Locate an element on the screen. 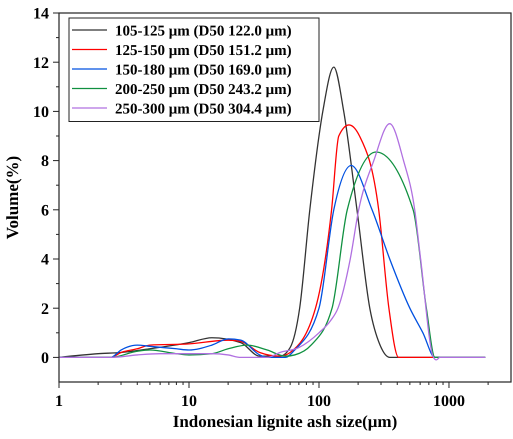 The image size is (513, 439). x-tick-label: 100 is located at coordinates (318, 401).